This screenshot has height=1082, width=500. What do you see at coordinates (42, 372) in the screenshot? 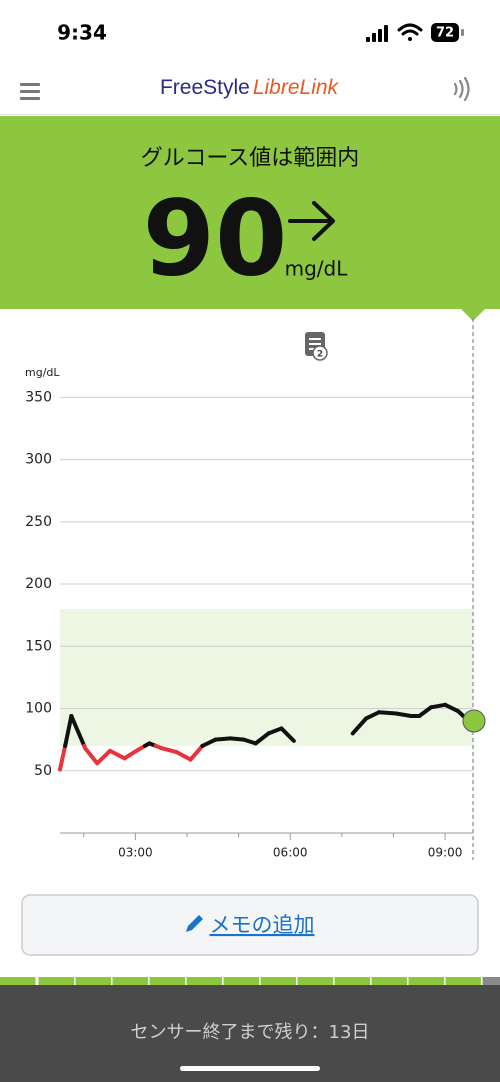
I see `y-axis-label: mg/dL` at bounding box center [42, 372].